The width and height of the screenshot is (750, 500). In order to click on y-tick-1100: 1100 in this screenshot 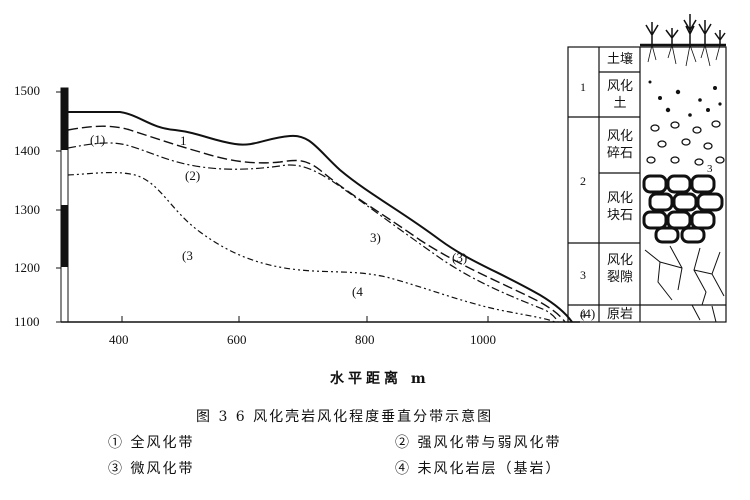, I will do `click(27, 321)`.